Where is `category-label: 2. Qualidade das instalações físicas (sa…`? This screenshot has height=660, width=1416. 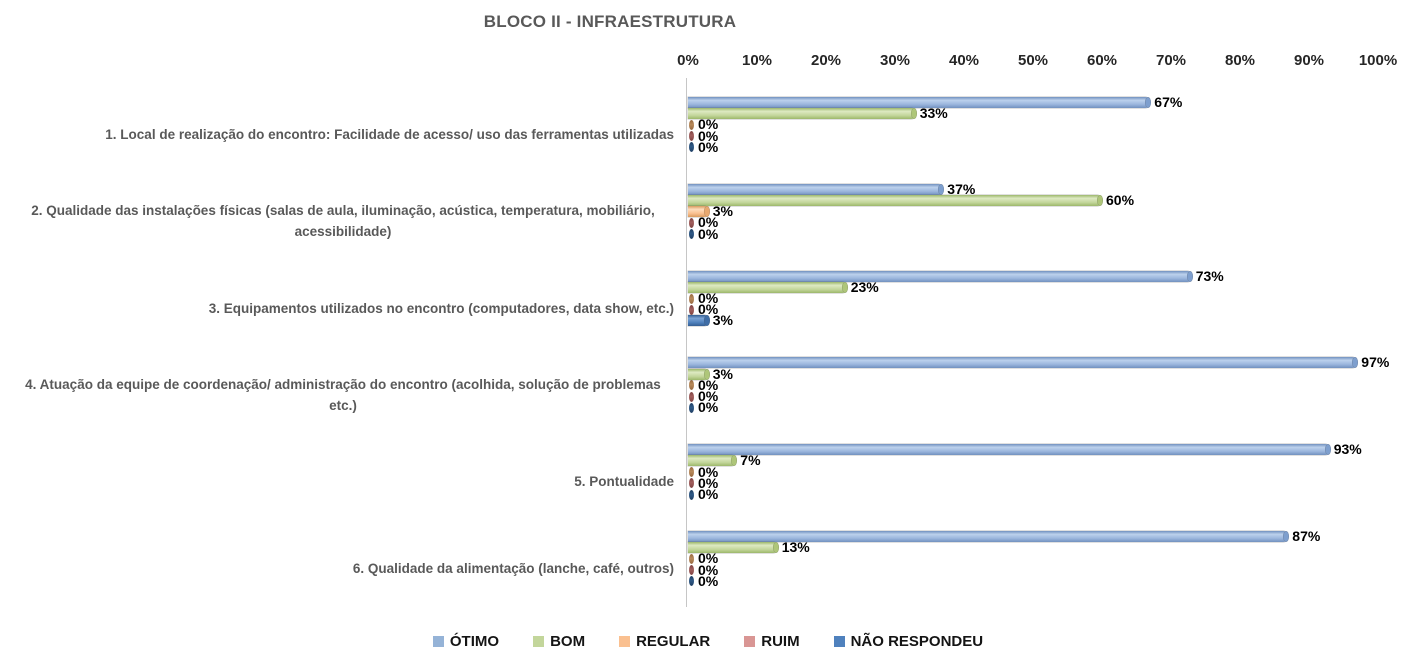
category-label: 2. Qualidade das instalações físicas (sa… is located at coordinates (343, 221).